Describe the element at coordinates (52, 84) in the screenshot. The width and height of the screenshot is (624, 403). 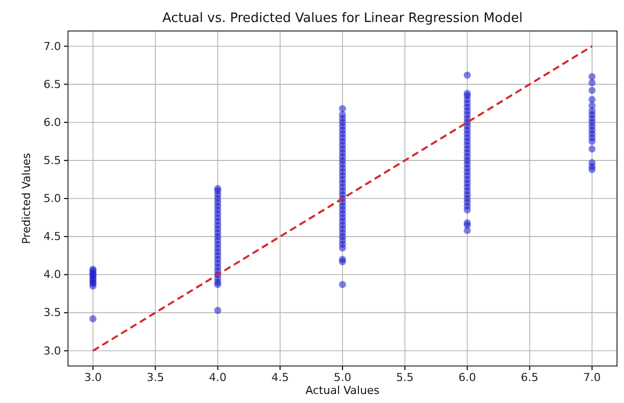
I see `y-tick-label: 6.5` at that location.